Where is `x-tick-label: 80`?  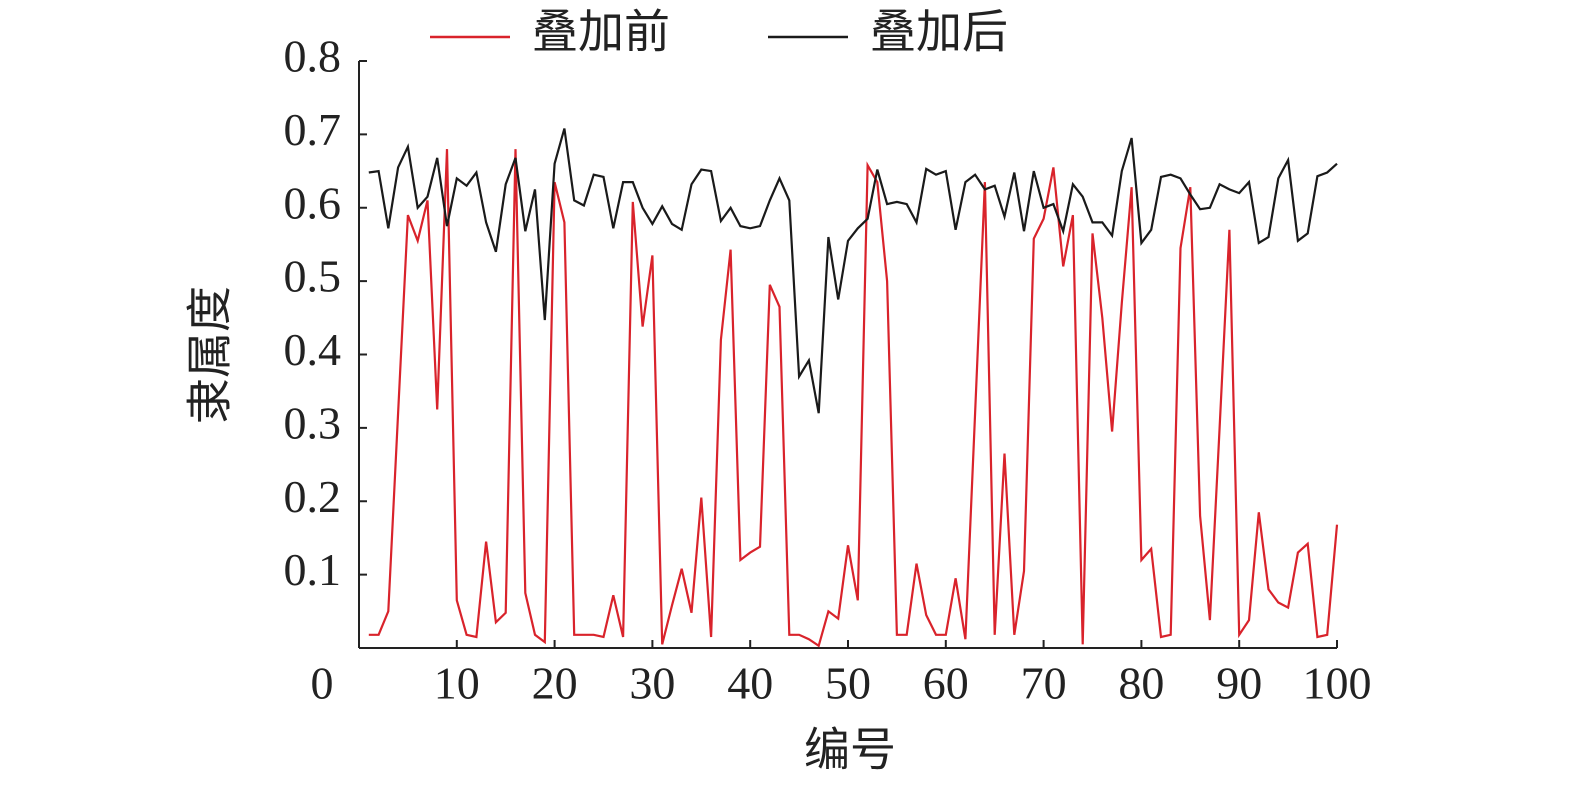
x-tick-label: 80 is located at coordinates (1141, 683).